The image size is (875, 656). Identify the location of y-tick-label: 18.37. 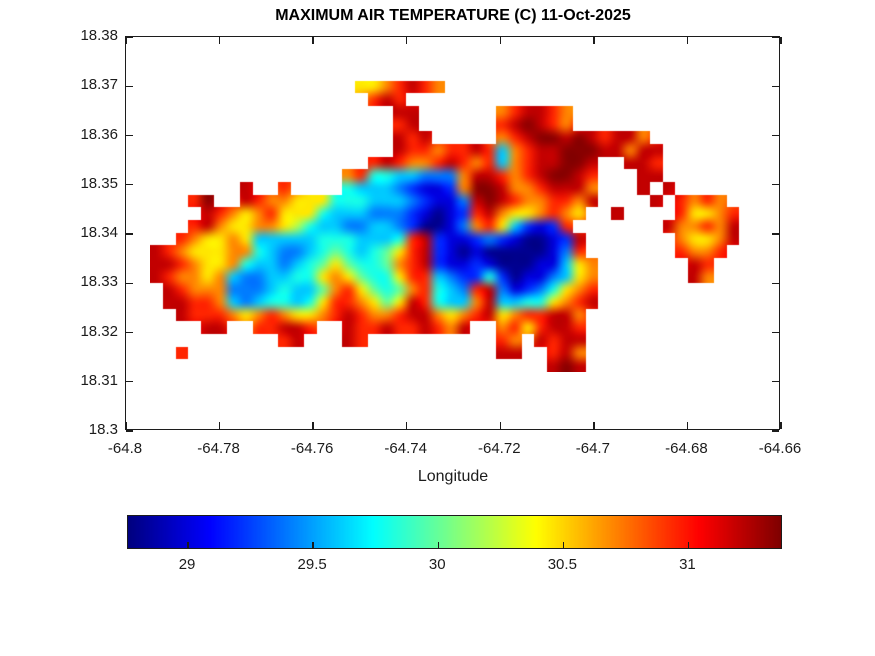
(99, 85).